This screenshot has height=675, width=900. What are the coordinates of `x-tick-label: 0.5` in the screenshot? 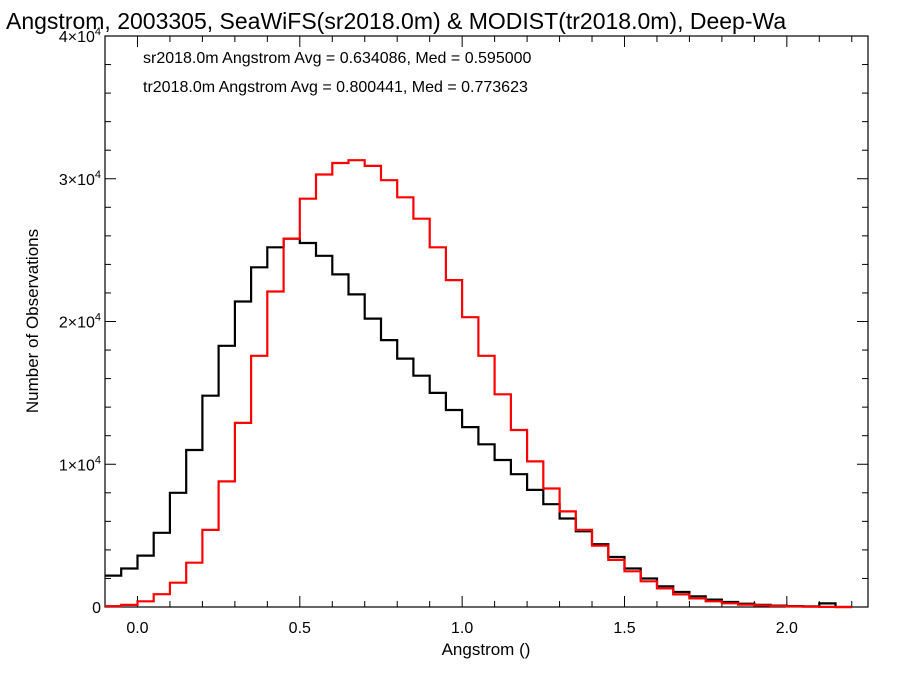 It's located at (300, 628).